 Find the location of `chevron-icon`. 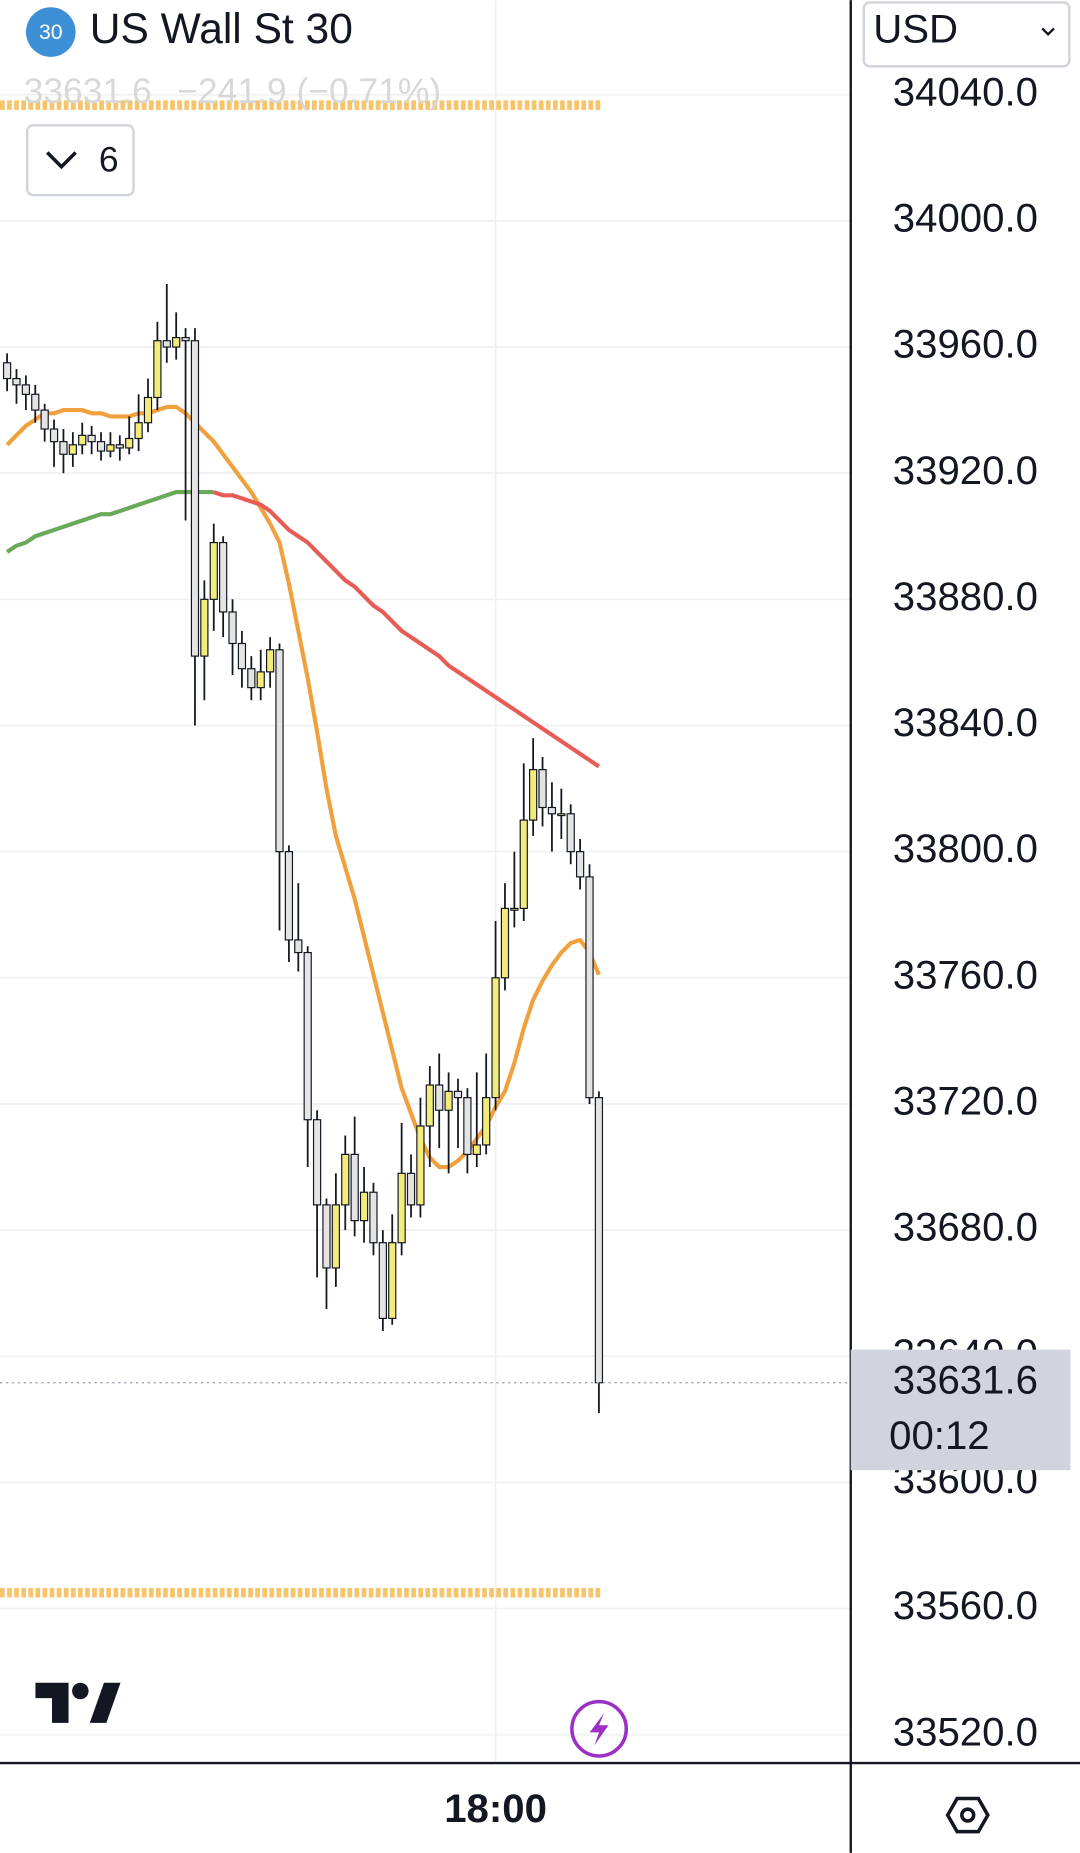

chevron-icon is located at coordinates (61, 160).